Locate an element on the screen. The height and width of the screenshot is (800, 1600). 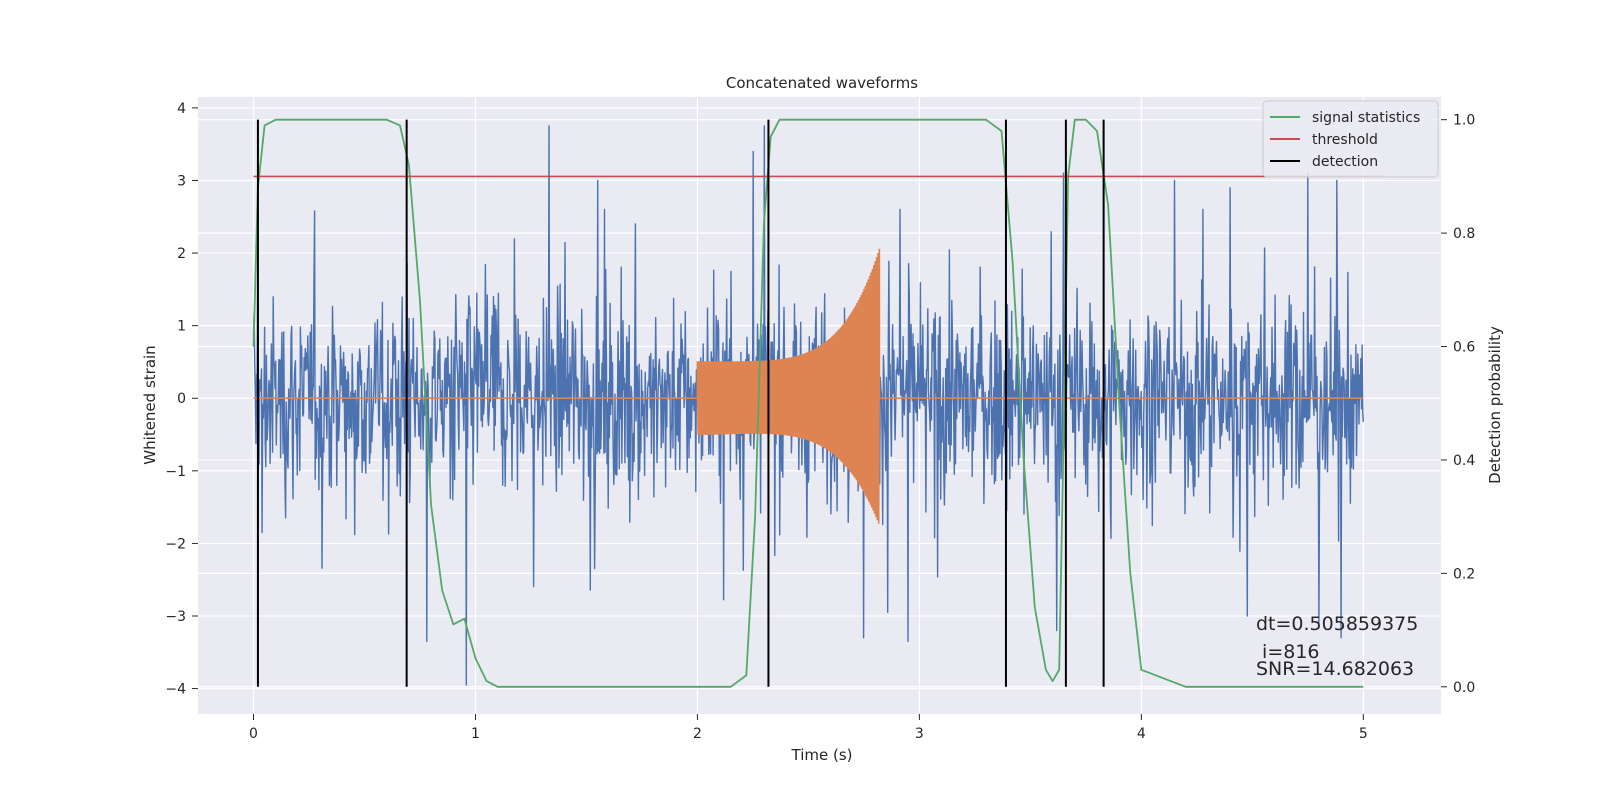
y-tick-label: −2 is located at coordinates (175, 544).